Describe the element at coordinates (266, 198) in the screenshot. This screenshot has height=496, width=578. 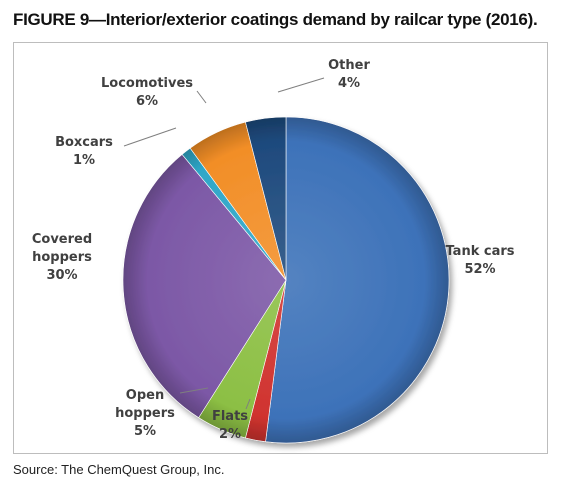
I see `pie-slice-other` at that location.